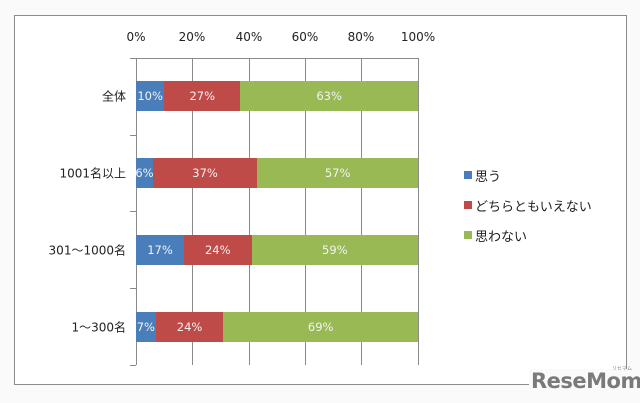 The width and height of the screenshot is (640, 403). I want to click on bar-segment-agree: 17%, so click(160, 250).